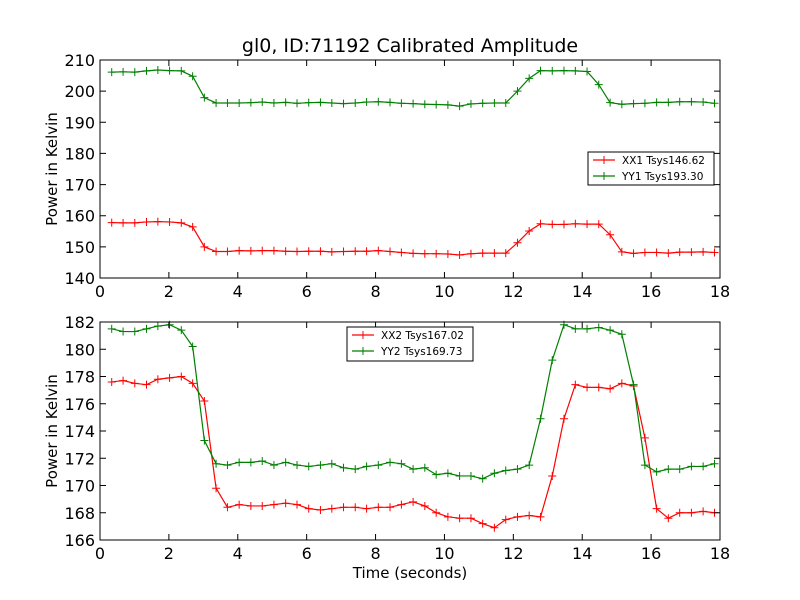  What do you see at coordinates (169, 291) in the screenshot?
I see `x-tick-label-0-1: 2` at bounding box center [169, 291].